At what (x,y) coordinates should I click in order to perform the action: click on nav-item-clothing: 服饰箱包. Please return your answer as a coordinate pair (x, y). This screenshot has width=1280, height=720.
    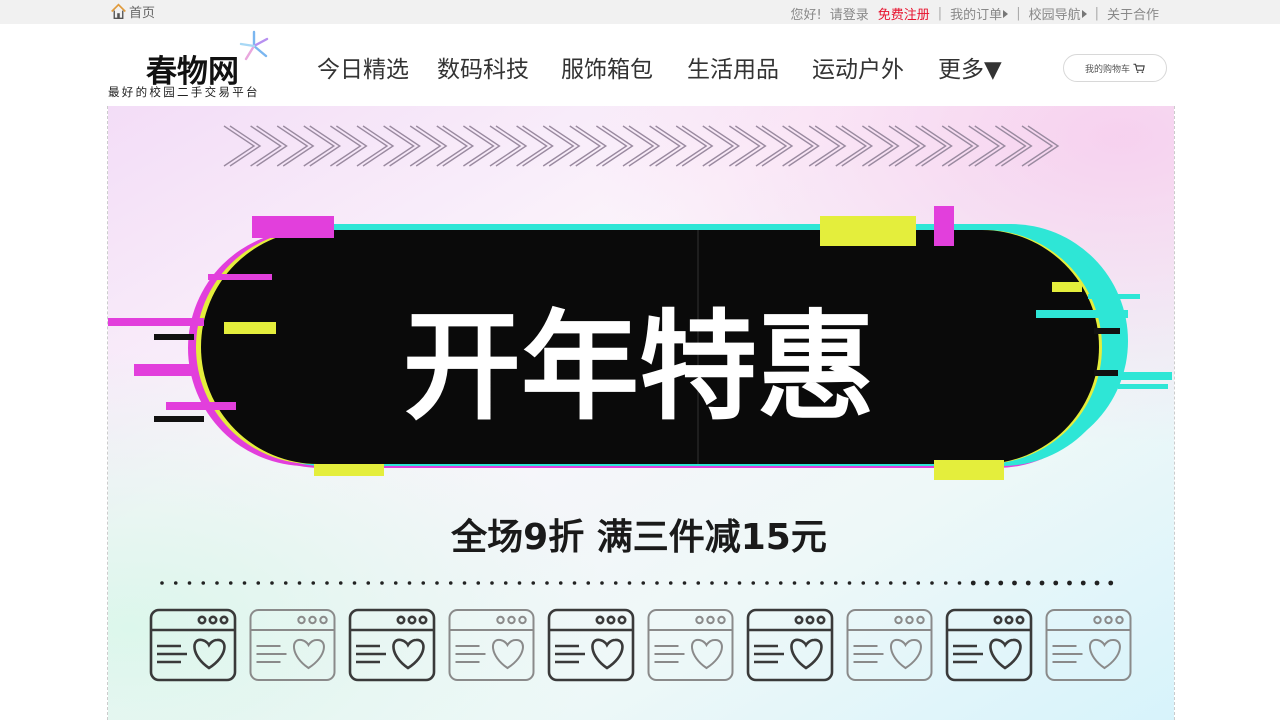
    Looking at the image, I should click on (607, 70).